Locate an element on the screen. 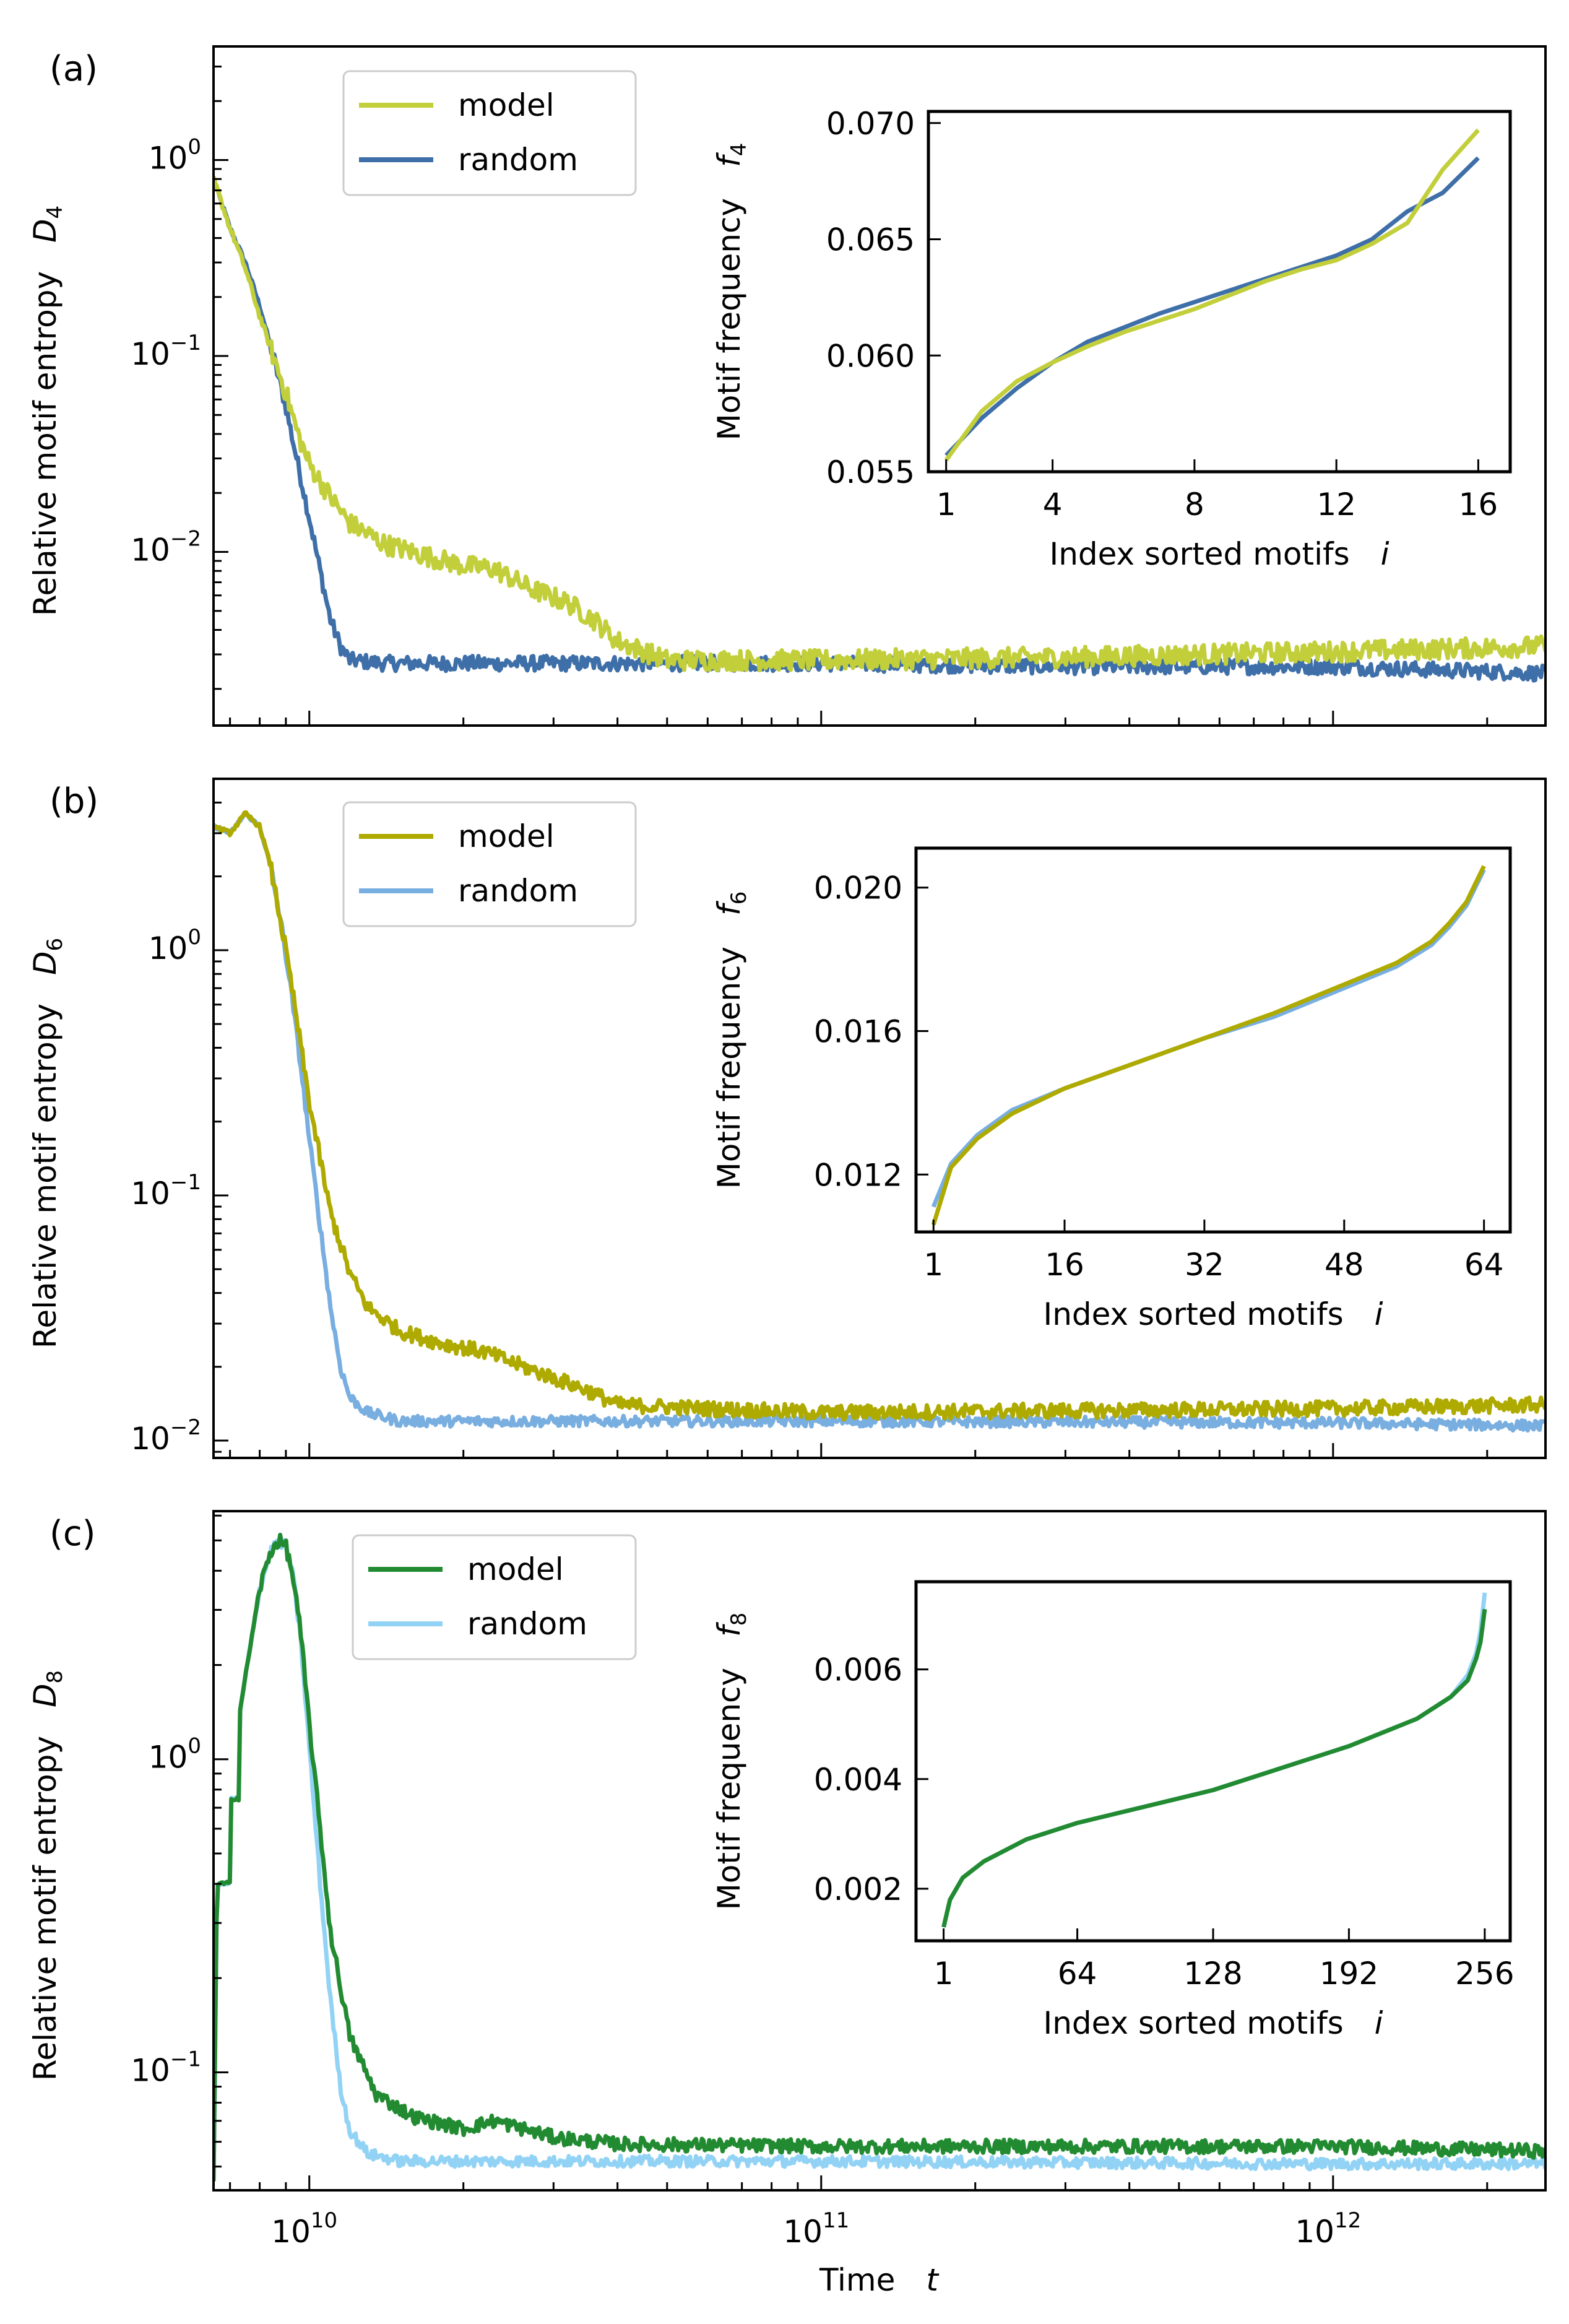  inset-series-line-random is located at coordinates (1212, 306).